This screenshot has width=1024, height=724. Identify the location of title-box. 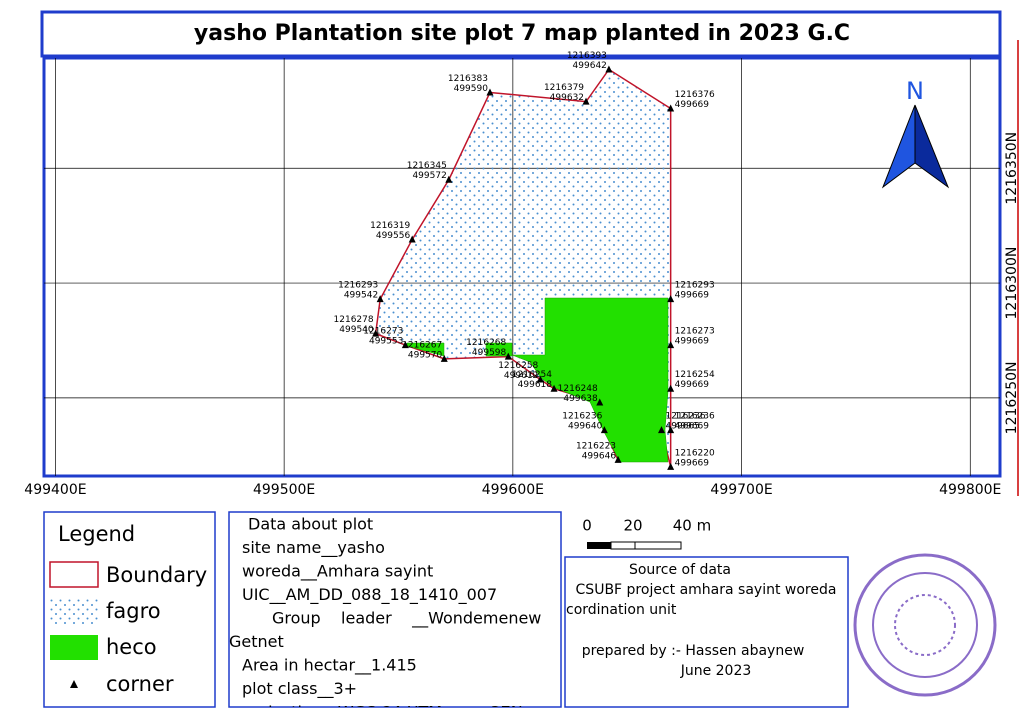
(521, 34).